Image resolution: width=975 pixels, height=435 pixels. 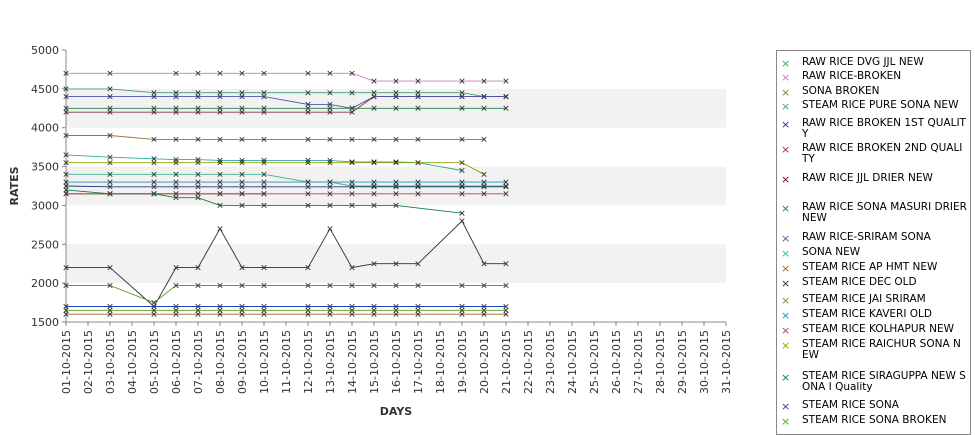 I want to click on x-tick-label: 26-10-2015, so click(x=616, y=362).